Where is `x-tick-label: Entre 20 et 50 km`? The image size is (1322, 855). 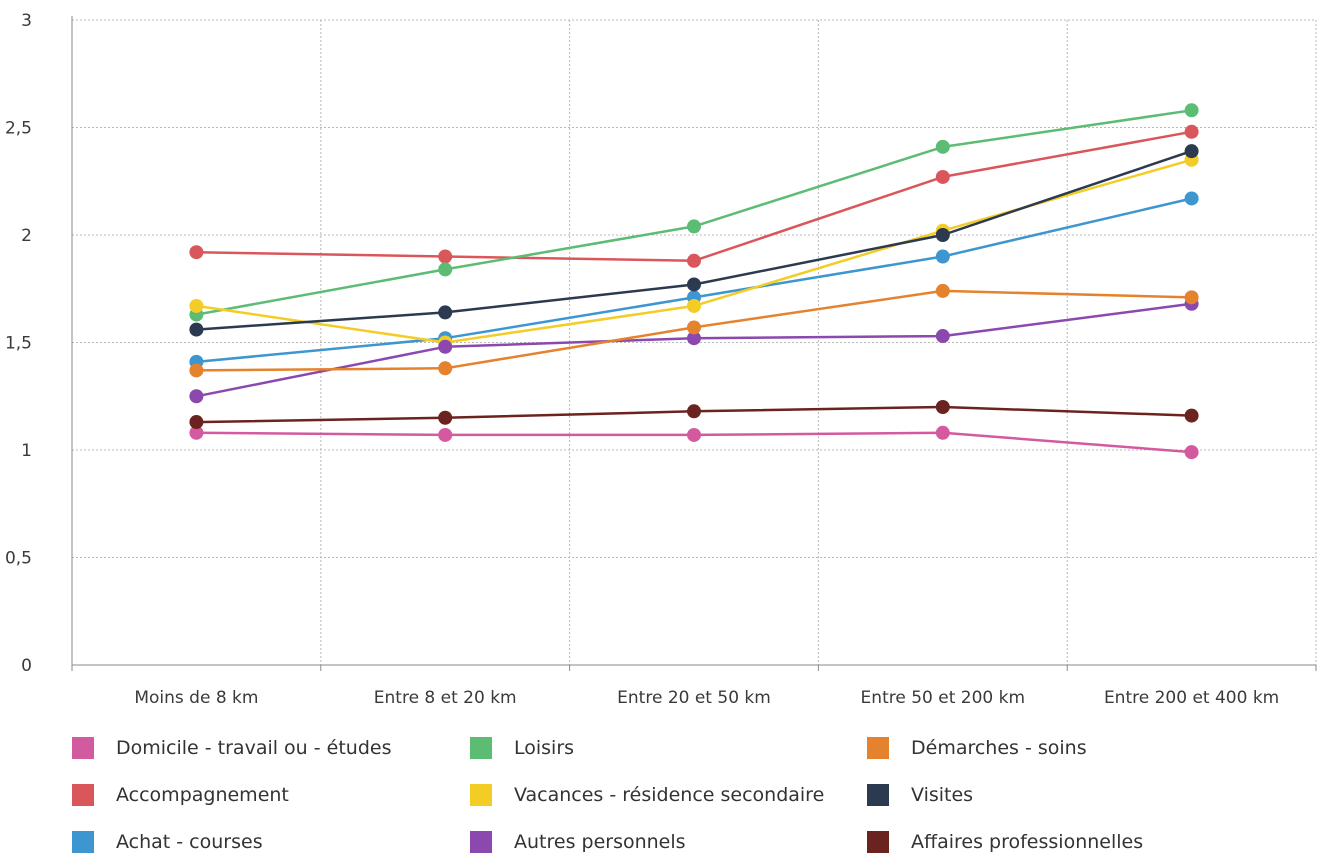
x-tick-label: Entre 20 et 50 km is located at coordinates (694, 698).